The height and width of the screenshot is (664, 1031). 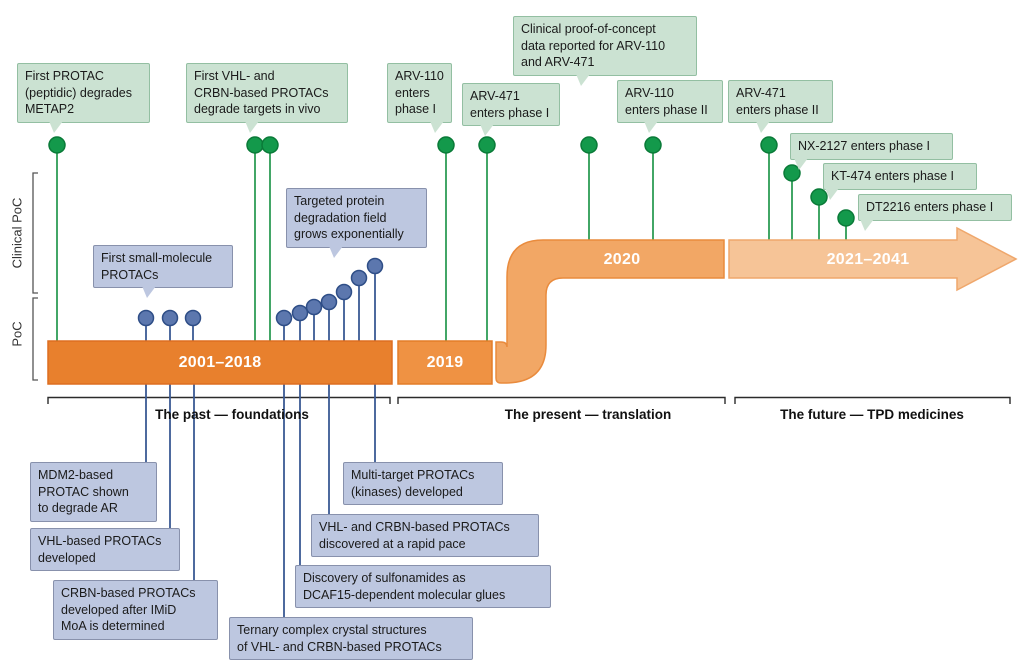 What do you see at coordinates (670, 106) in the screenshot?
I see `clinical-milestone-callout: ARV-110 enters phase II` at bounding box center [670, 106].